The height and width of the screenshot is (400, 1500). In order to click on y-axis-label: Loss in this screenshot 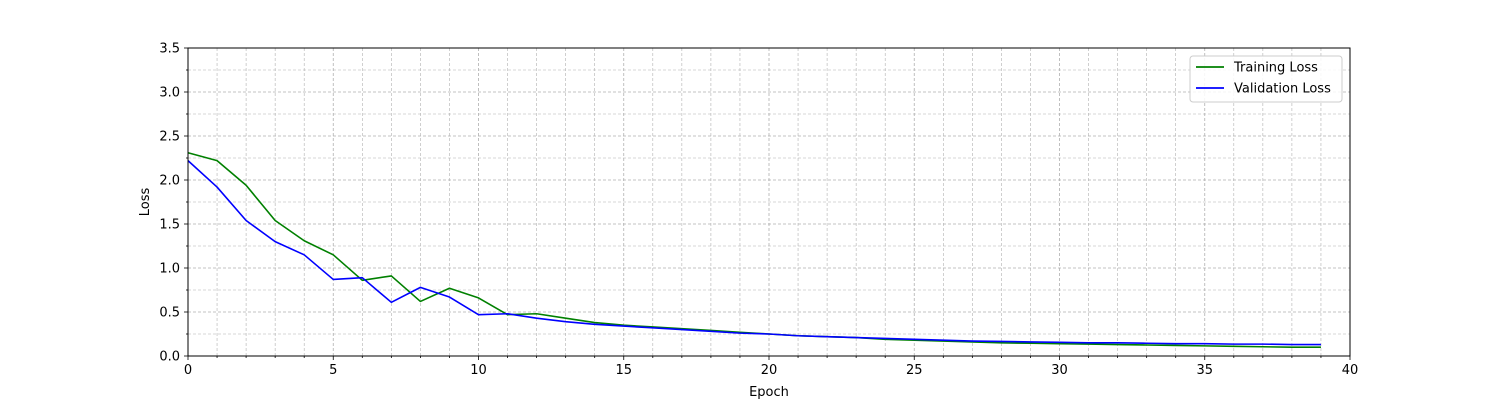, I will do `click(145, 202)`.